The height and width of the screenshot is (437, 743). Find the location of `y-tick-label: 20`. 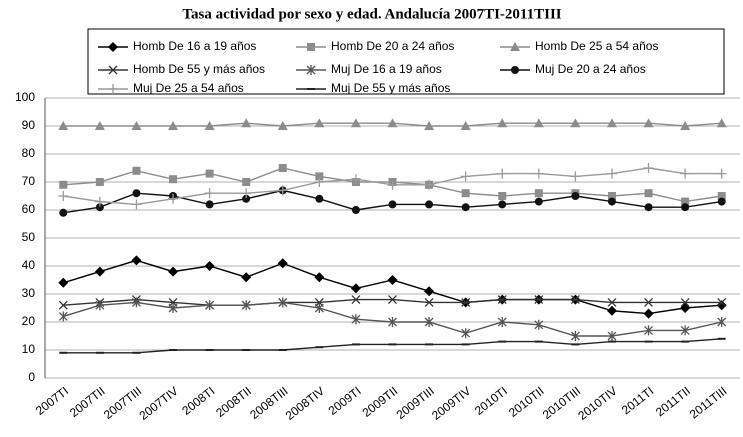

y-tick-label: 20 is located at coordinates (29, 321).